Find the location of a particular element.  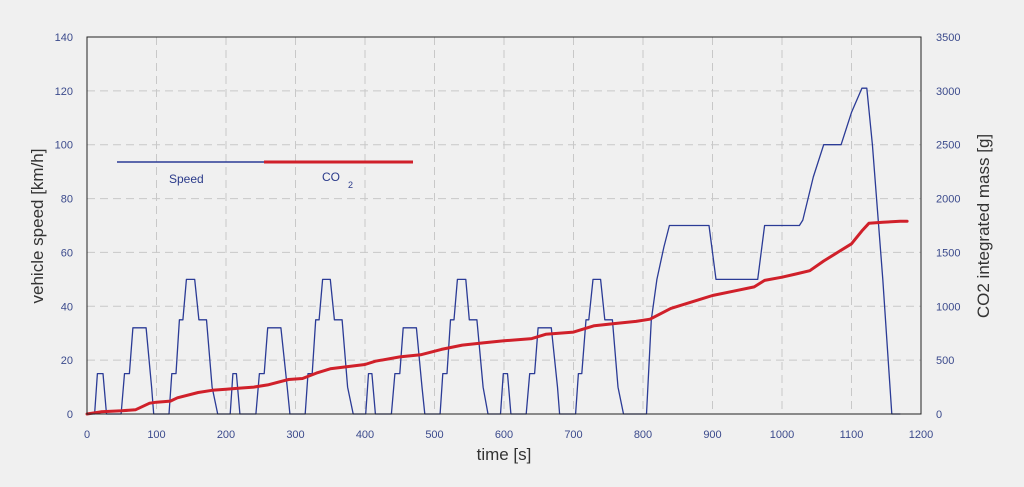

legend-co2-label: CO is located at coordinates (331, 177).